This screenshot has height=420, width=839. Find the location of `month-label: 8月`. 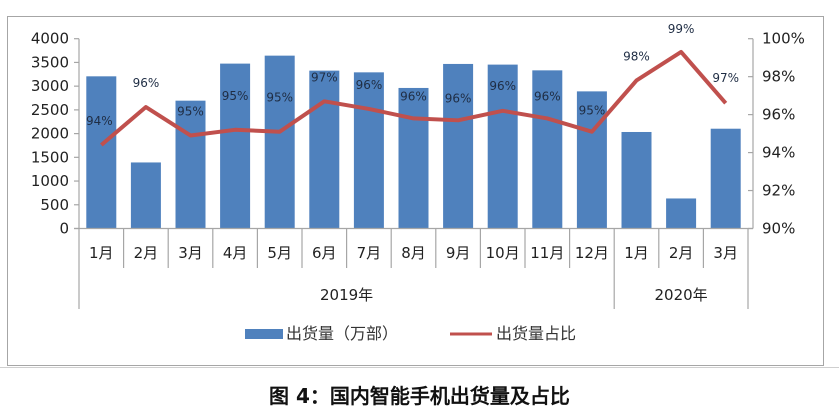

month-label: 8月 is located at coordinates (413, 253).